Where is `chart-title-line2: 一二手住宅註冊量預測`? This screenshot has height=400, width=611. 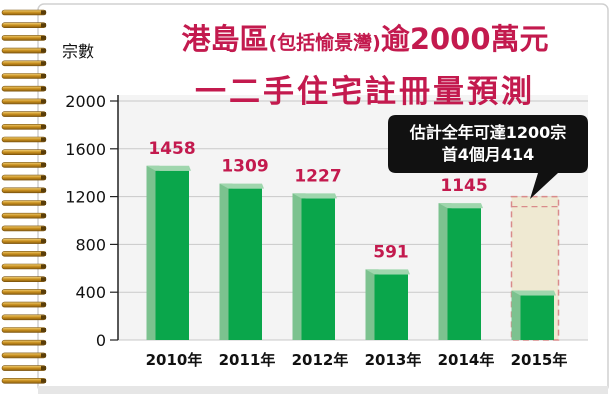 chart-title-line2: 一二手住宅註冊量預測 is located at coordinates (365, 92).